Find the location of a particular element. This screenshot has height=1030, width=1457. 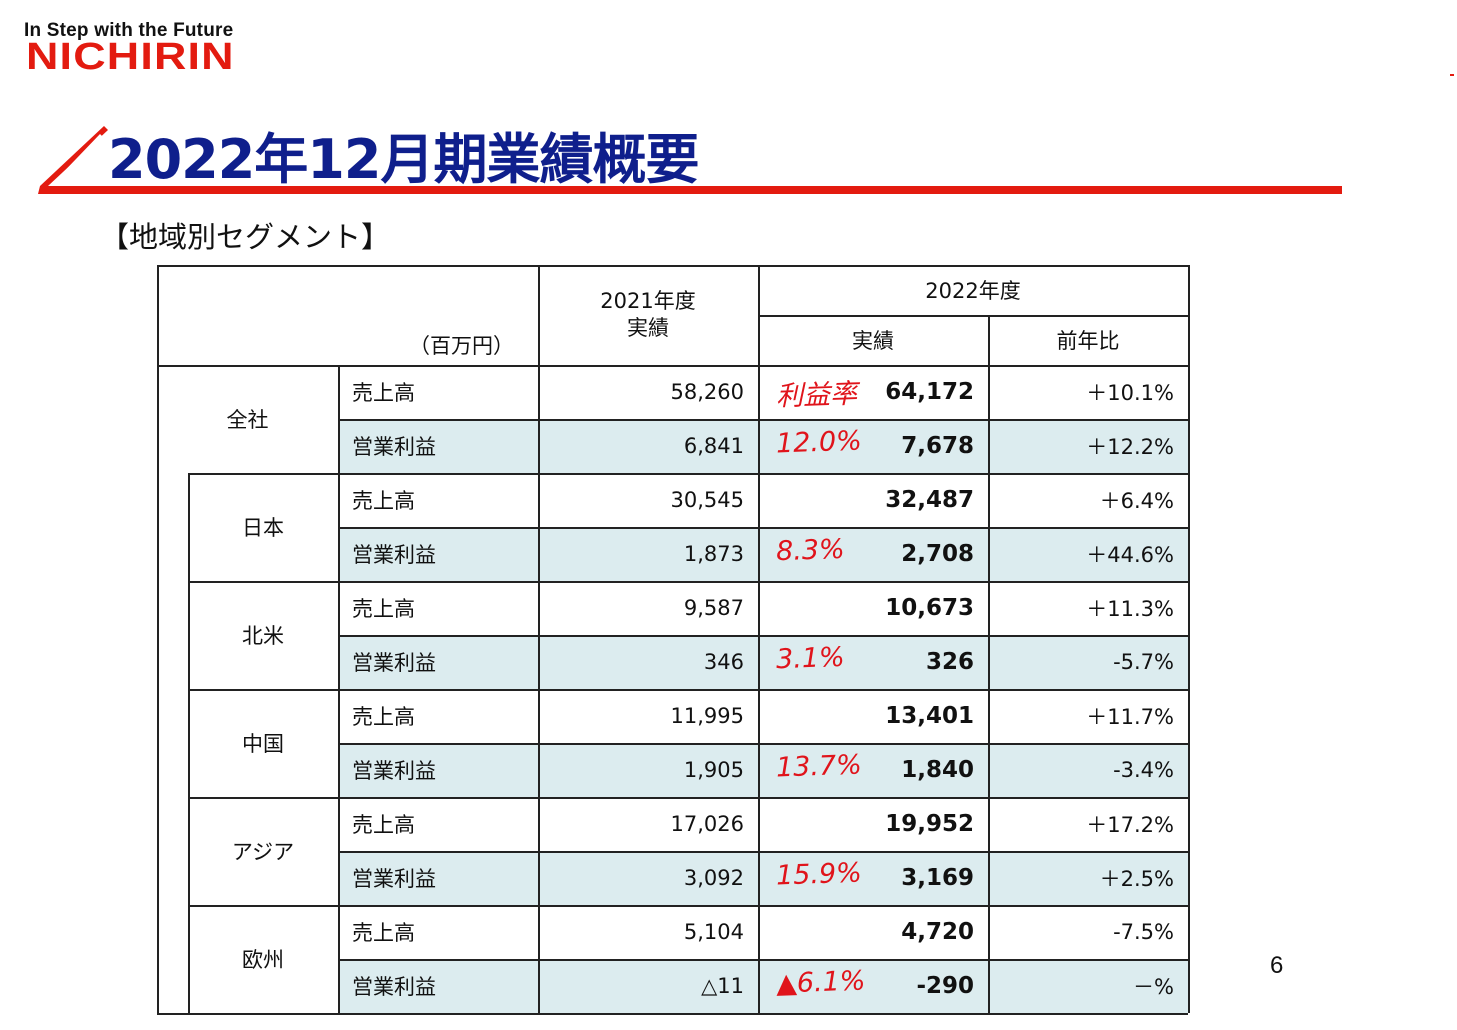

value-yoy: ＋17.2% is located at coordinates (1130, 825).